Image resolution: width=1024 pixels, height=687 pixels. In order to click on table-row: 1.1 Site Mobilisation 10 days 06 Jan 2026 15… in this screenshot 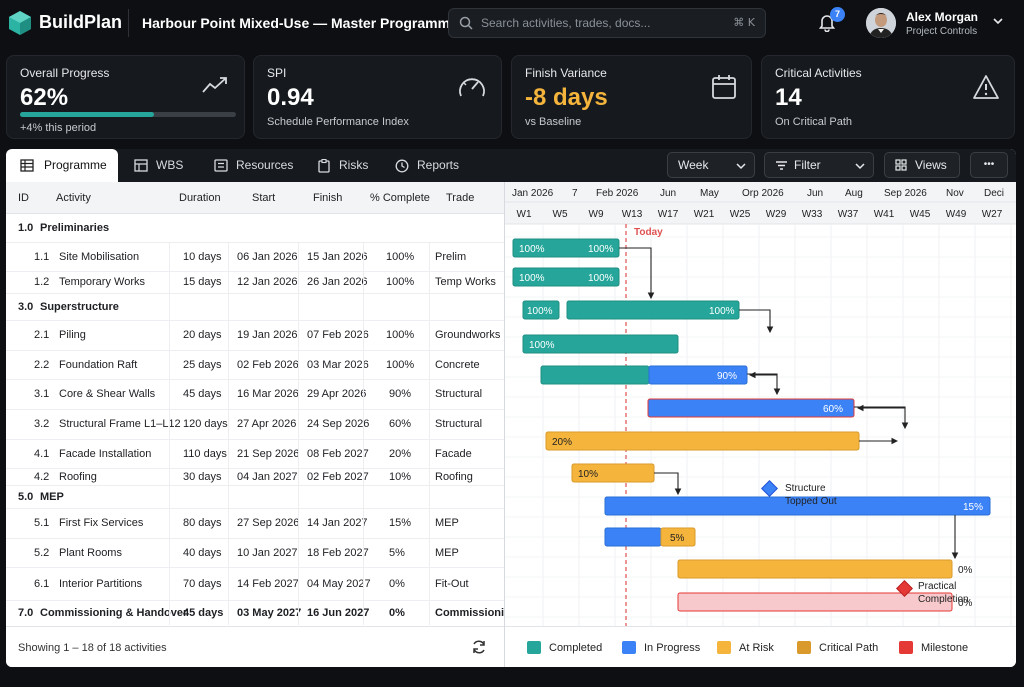, I will do `click(255, 256)`.